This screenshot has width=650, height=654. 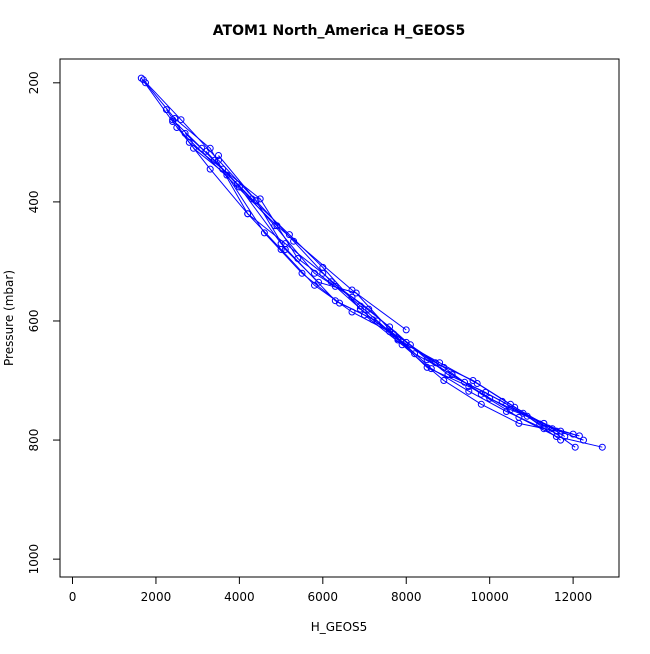 What do you see at coordinates (490, 597) in the screenshot?
I see `x-tick-label: 10000` at bounding box center [490, 597].